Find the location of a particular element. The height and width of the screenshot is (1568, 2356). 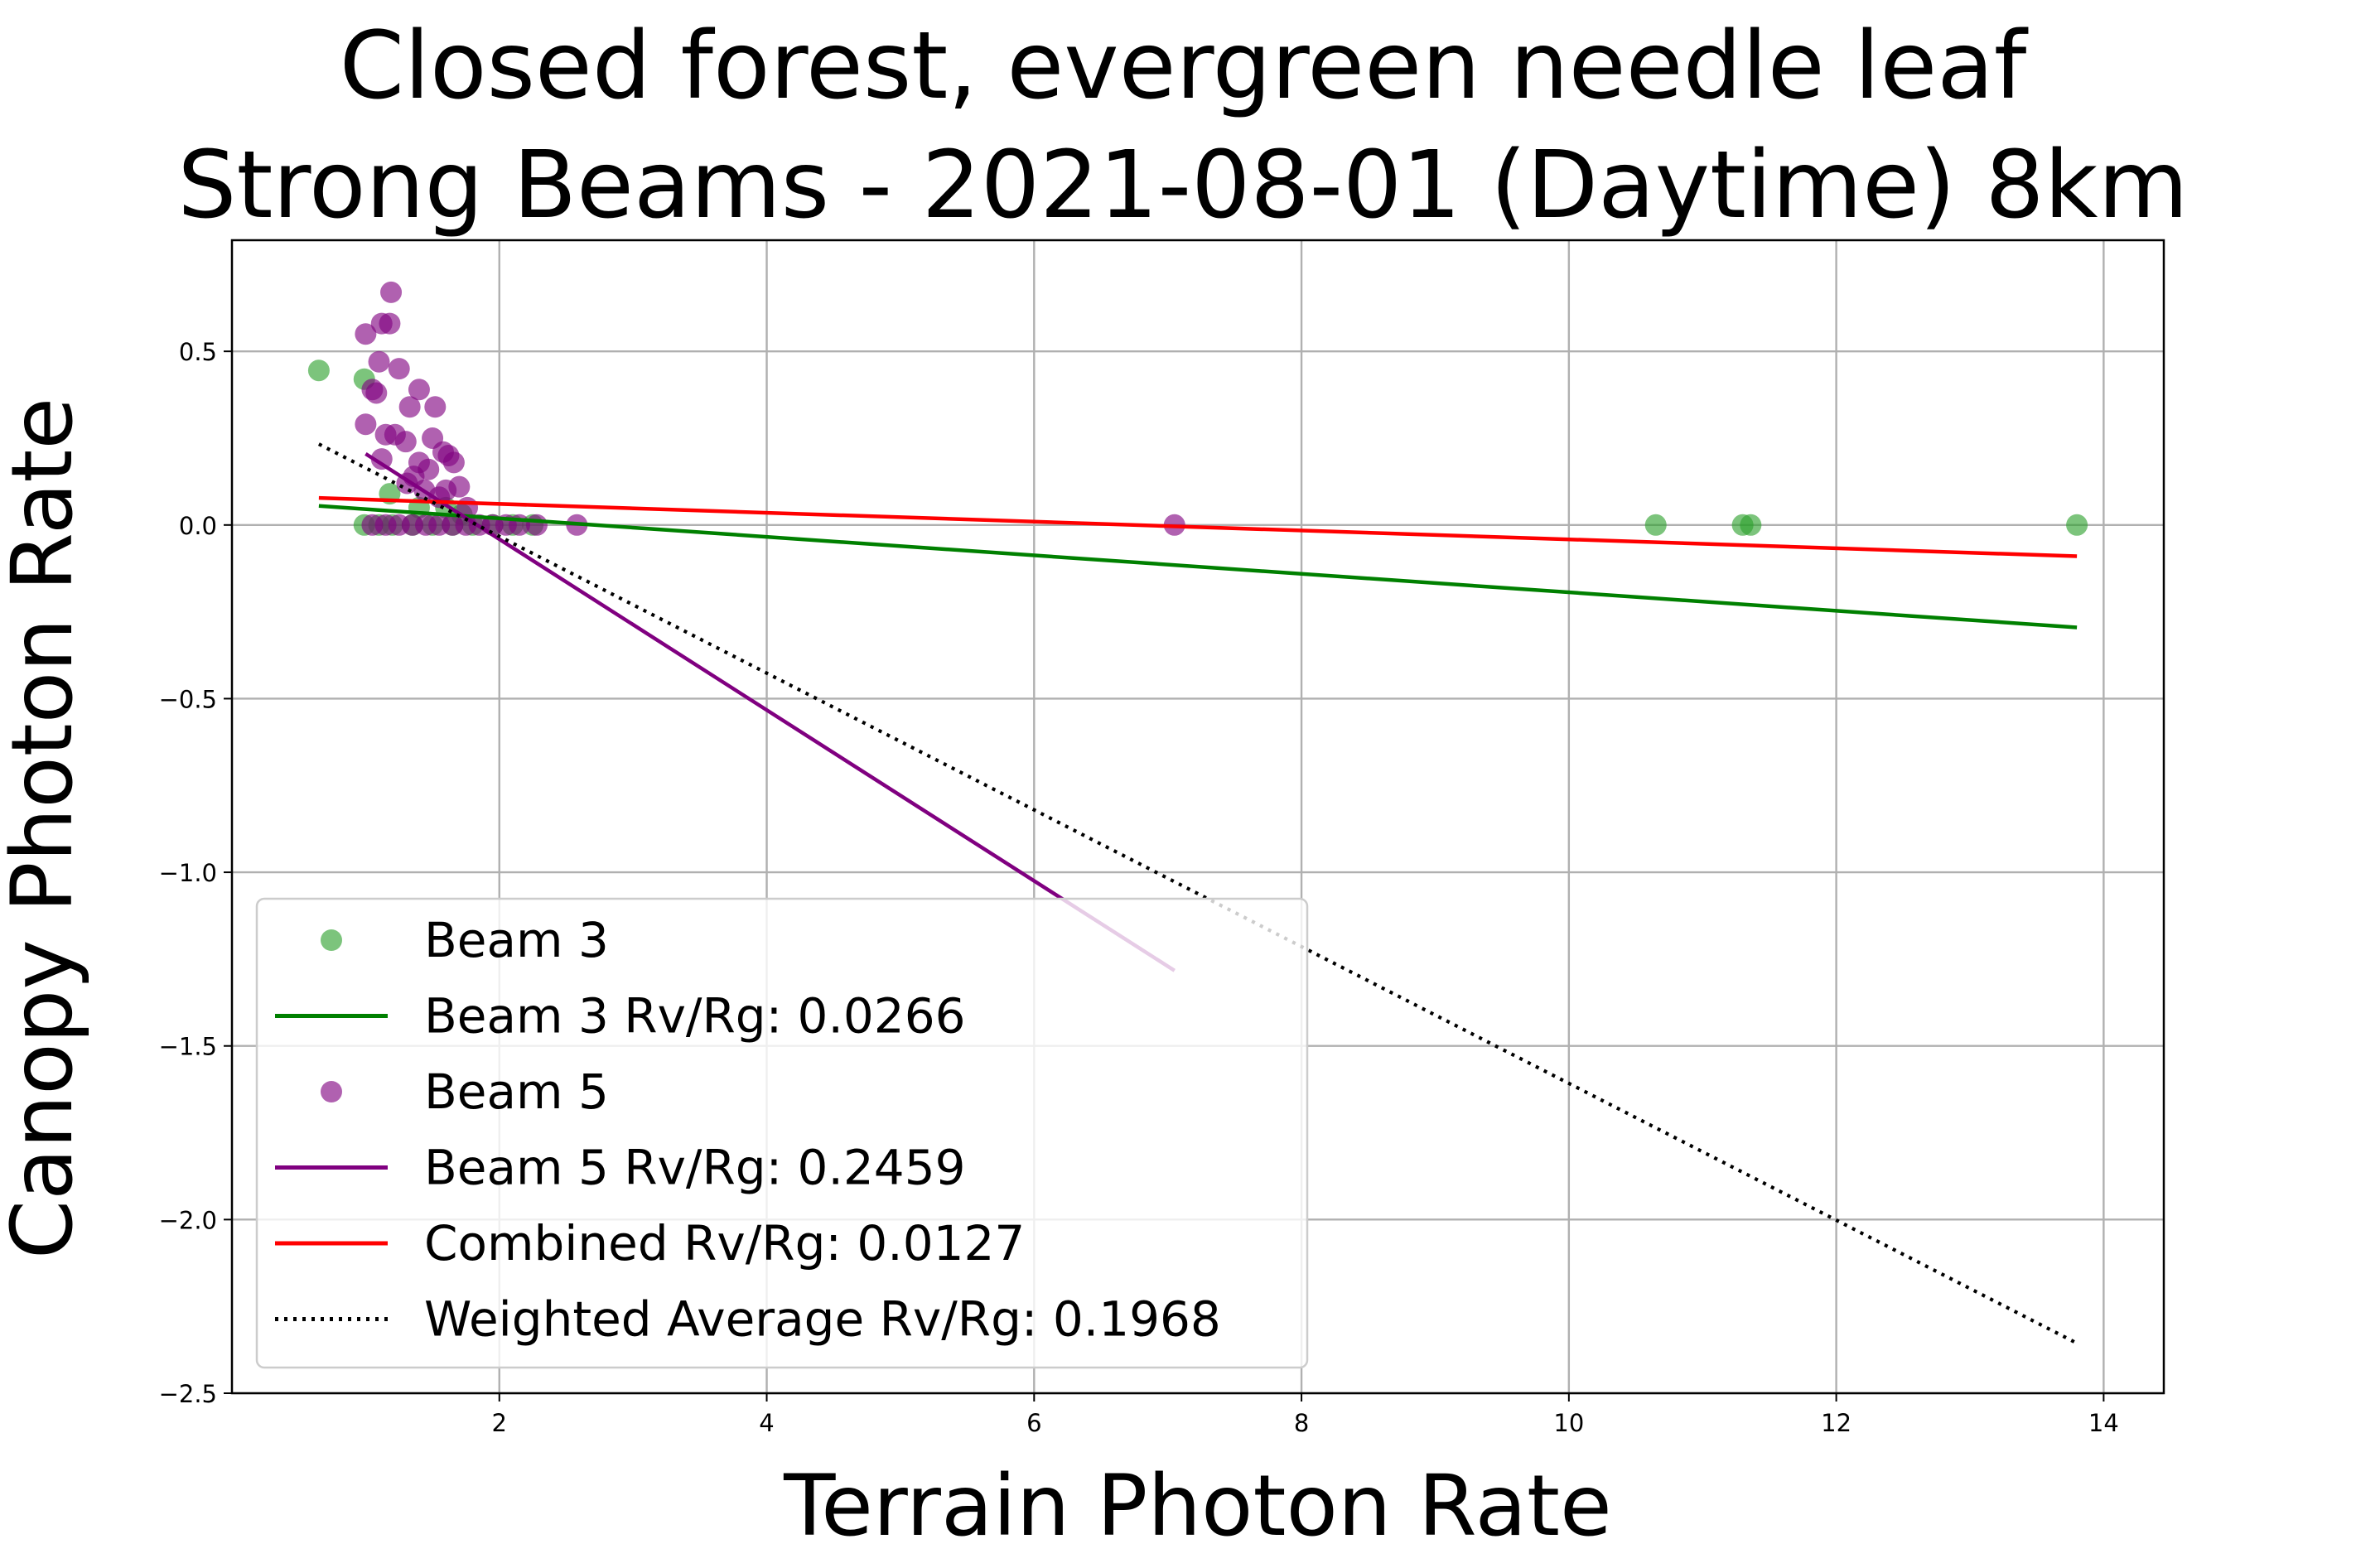

legend-entry-beam-5-rv-rg-0-2459: Beam 5 Rv/Rg: 0.2459 is located at coordinates (620, 1168).